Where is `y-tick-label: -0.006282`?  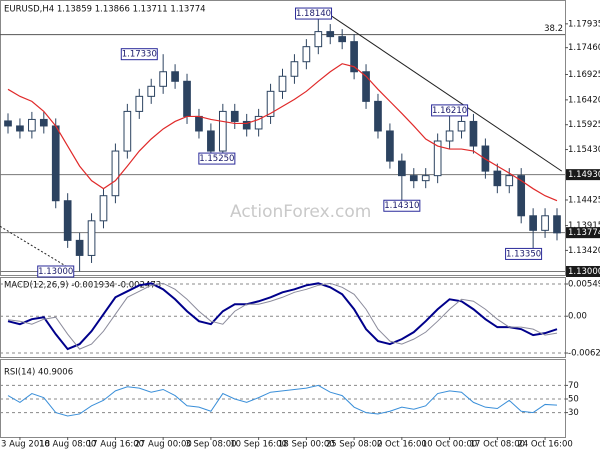 y-tick-label: -0.006282 is located at coordinates (584, 354).